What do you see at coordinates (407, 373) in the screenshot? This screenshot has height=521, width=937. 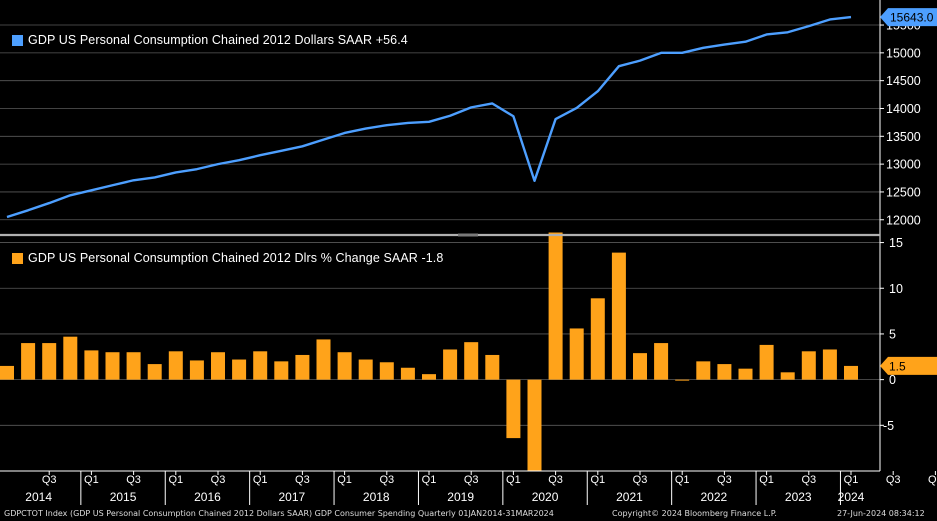 I see `bar-2018Q4` at bounding box center [407, 373].